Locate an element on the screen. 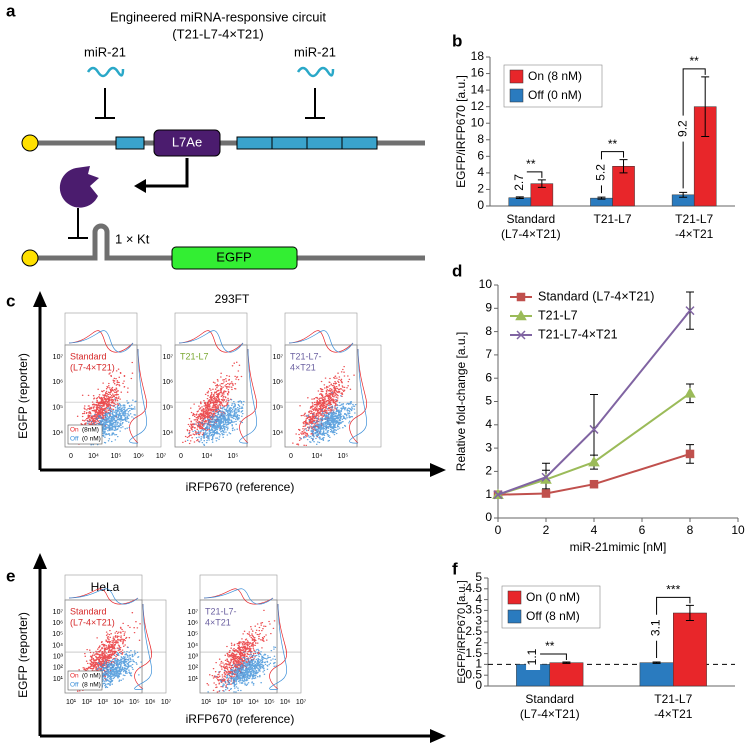 This screenshot has width=747, height=744. protein-label: L7Ae is located at coordinates (187, 141).